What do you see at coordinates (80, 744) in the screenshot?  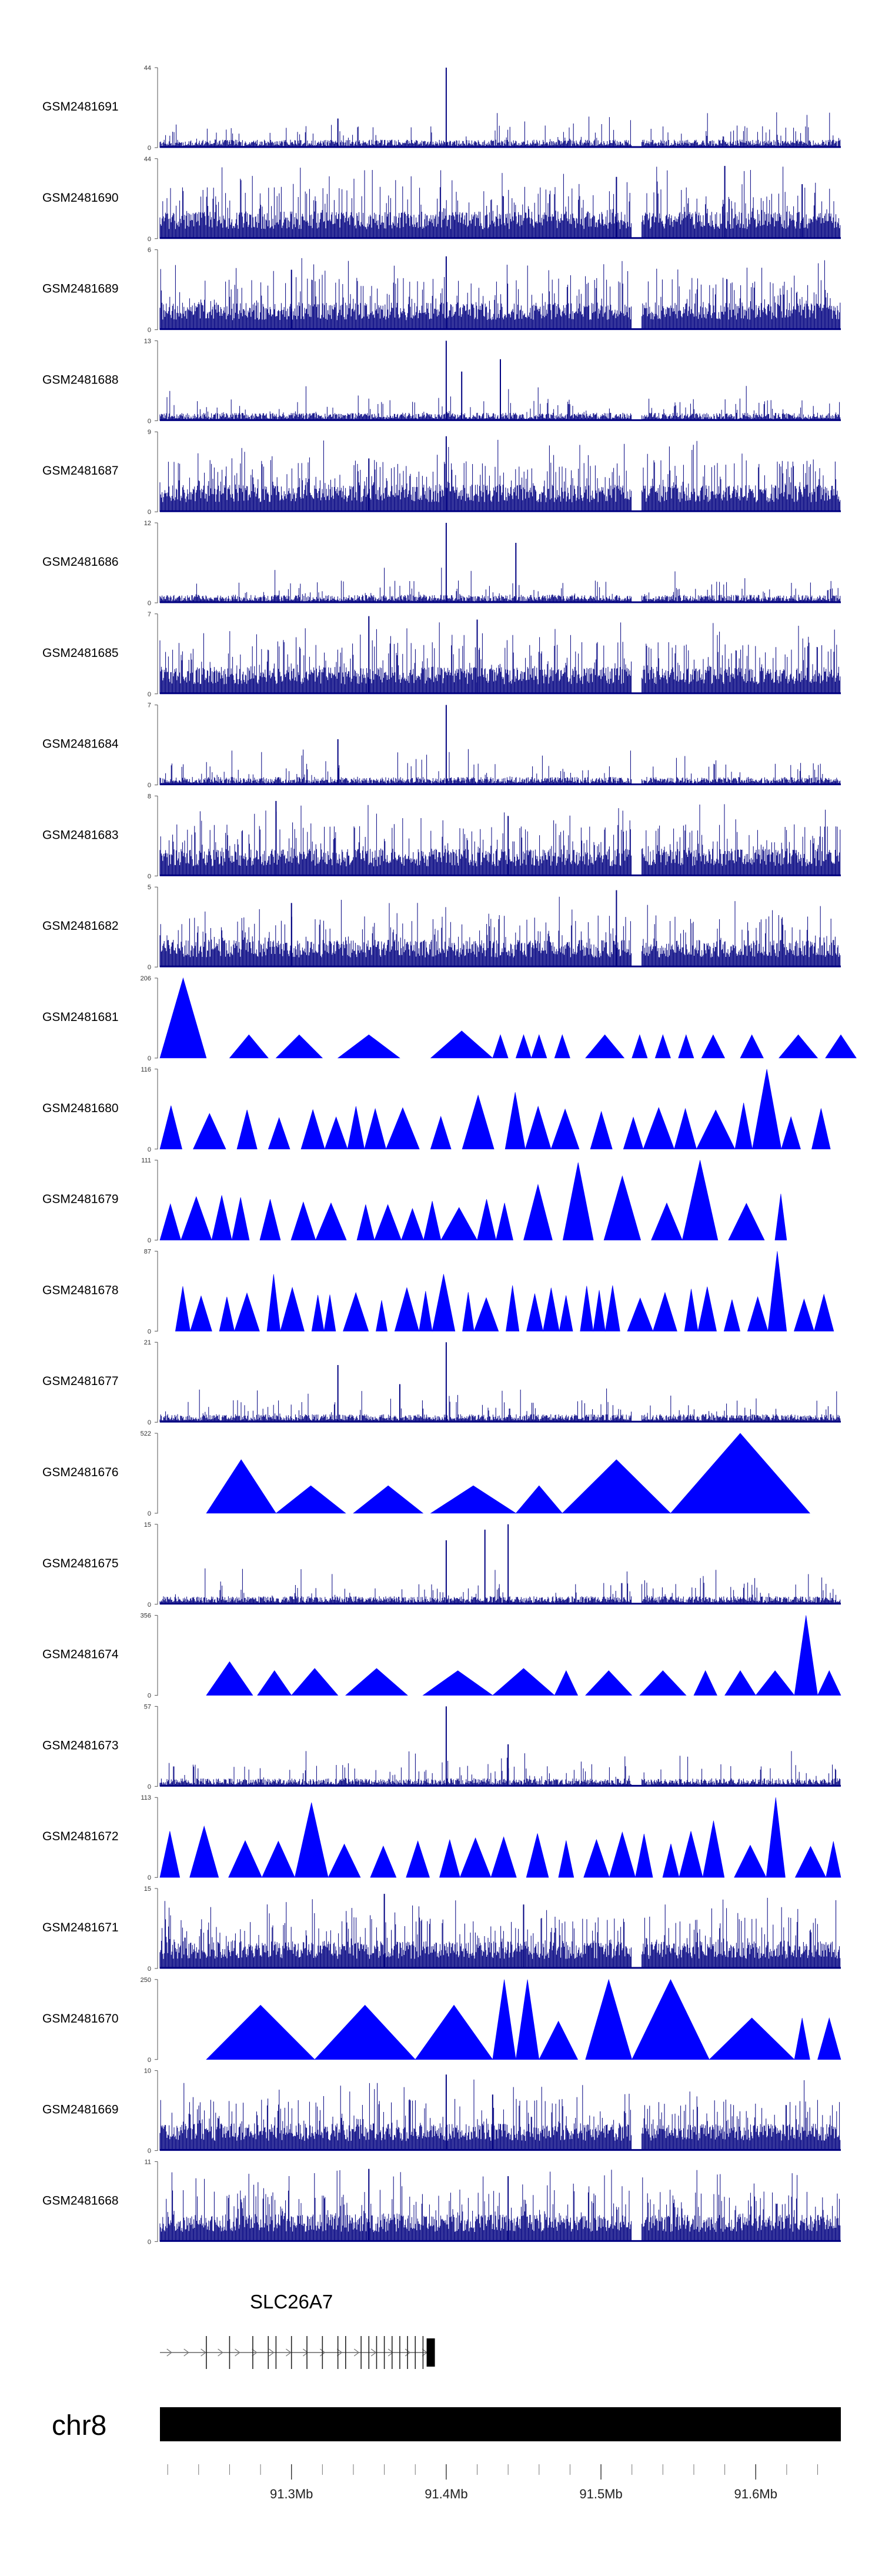 I see `track-label: GSM2481684` at bounding box center [80, 744].